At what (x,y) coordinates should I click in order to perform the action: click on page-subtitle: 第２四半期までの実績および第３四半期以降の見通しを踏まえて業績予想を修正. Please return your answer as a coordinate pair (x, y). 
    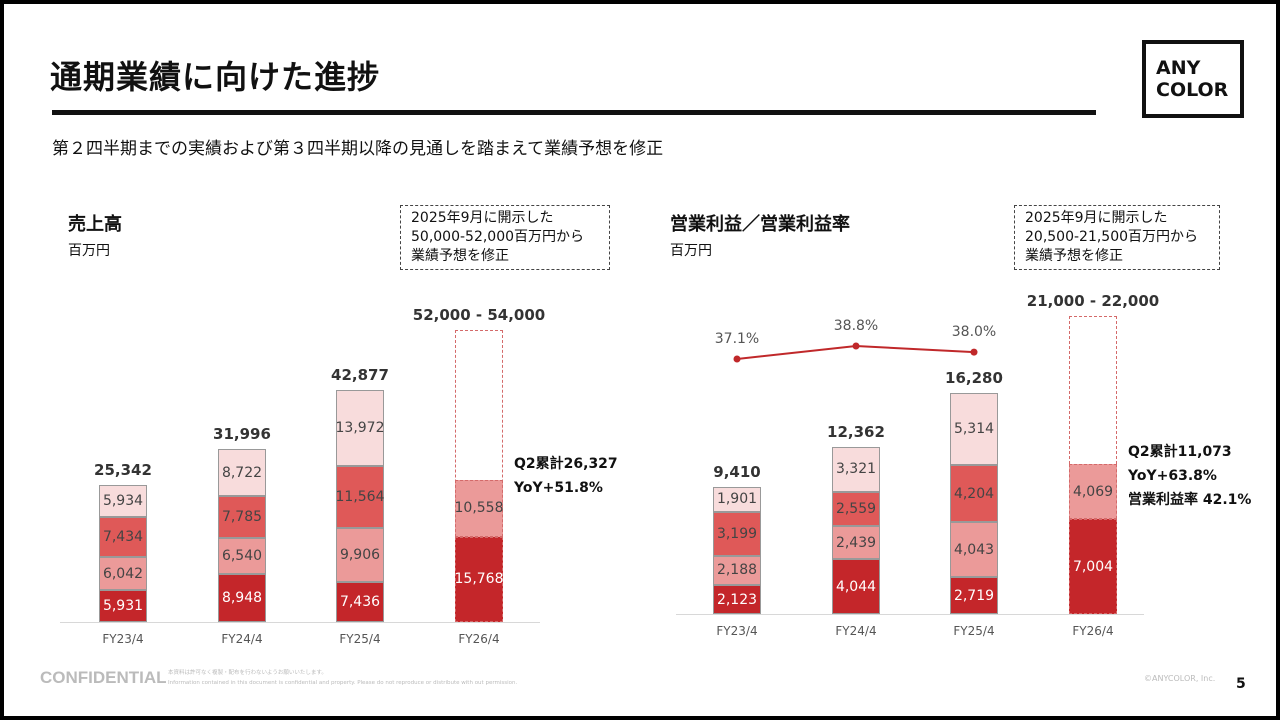
    Looking at the image, I should click on (358, 149).